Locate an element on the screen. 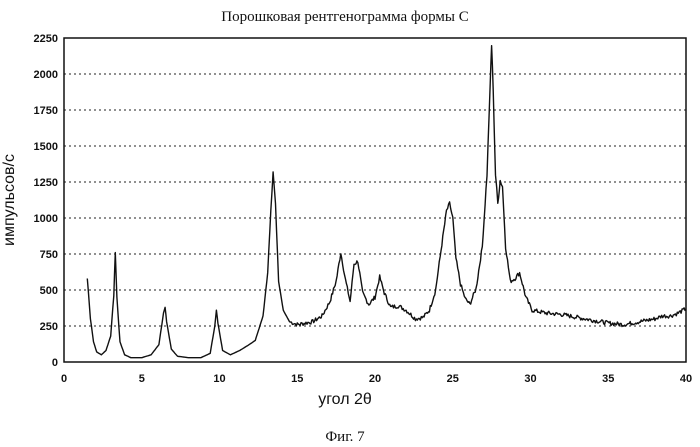  x-tick-labels: 0 5 10 15 20 25 30 35 40 is located at coordinates (376, 379).